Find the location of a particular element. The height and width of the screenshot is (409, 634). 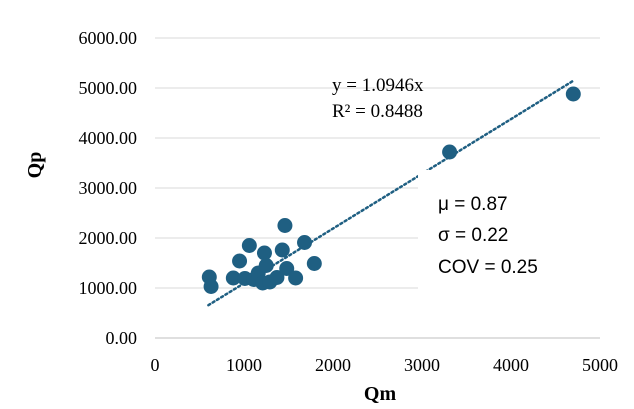

cov-label: COV = 0.25 is located at coordinates (488, 267).